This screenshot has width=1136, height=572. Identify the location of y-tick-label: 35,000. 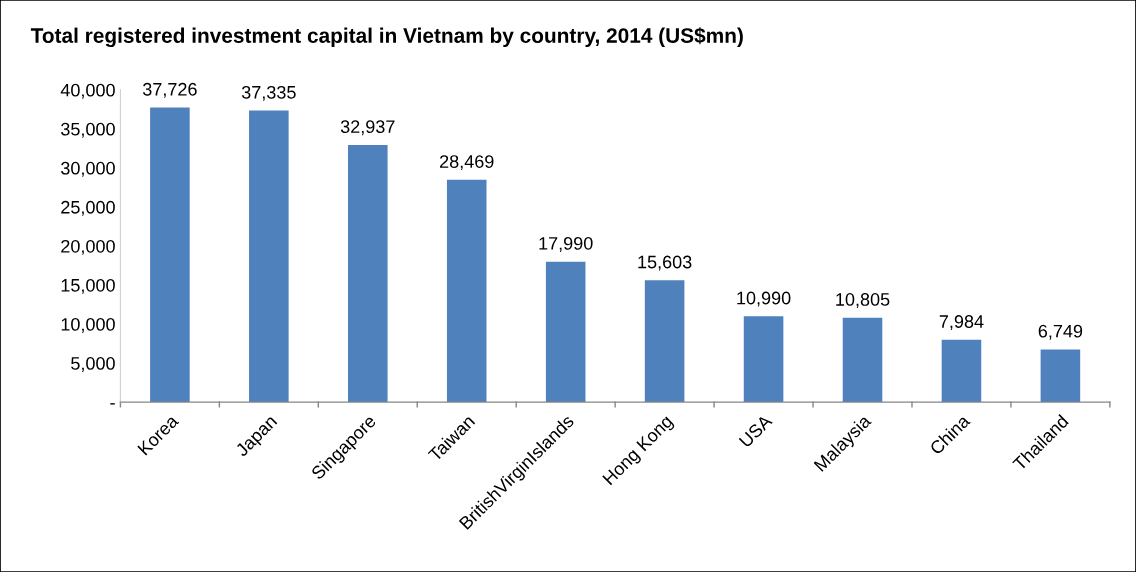
(88, 130).